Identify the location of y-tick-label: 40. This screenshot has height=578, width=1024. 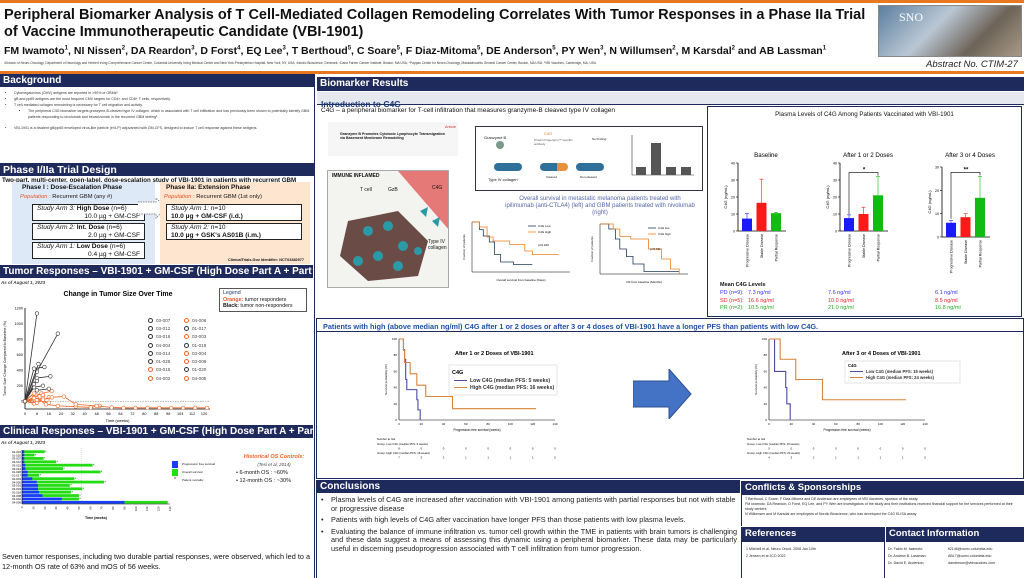
(396, 388).